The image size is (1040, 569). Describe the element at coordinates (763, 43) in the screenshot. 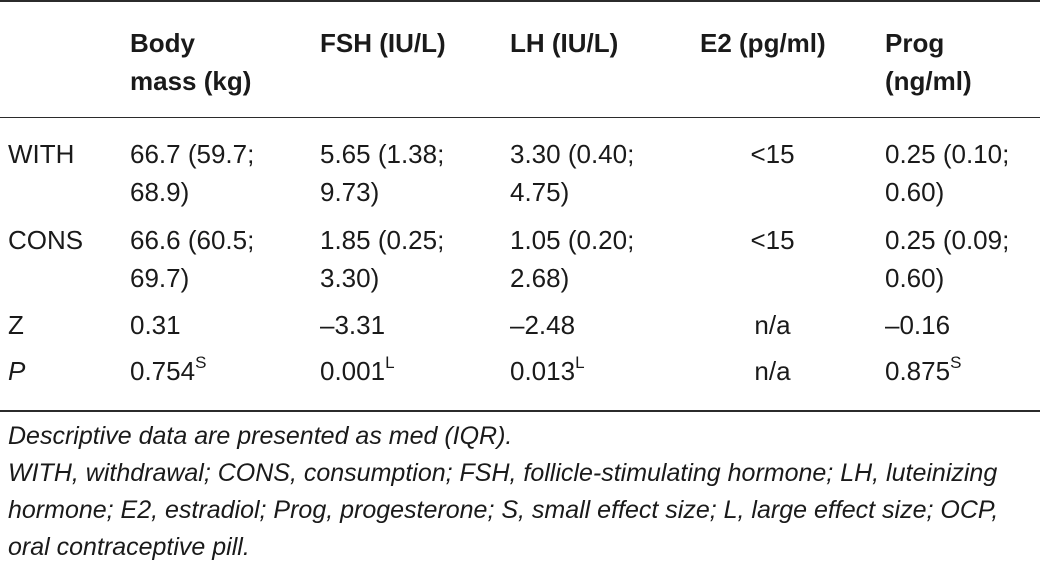

I see `header-e2: E2 (pg/ml)` at that location.